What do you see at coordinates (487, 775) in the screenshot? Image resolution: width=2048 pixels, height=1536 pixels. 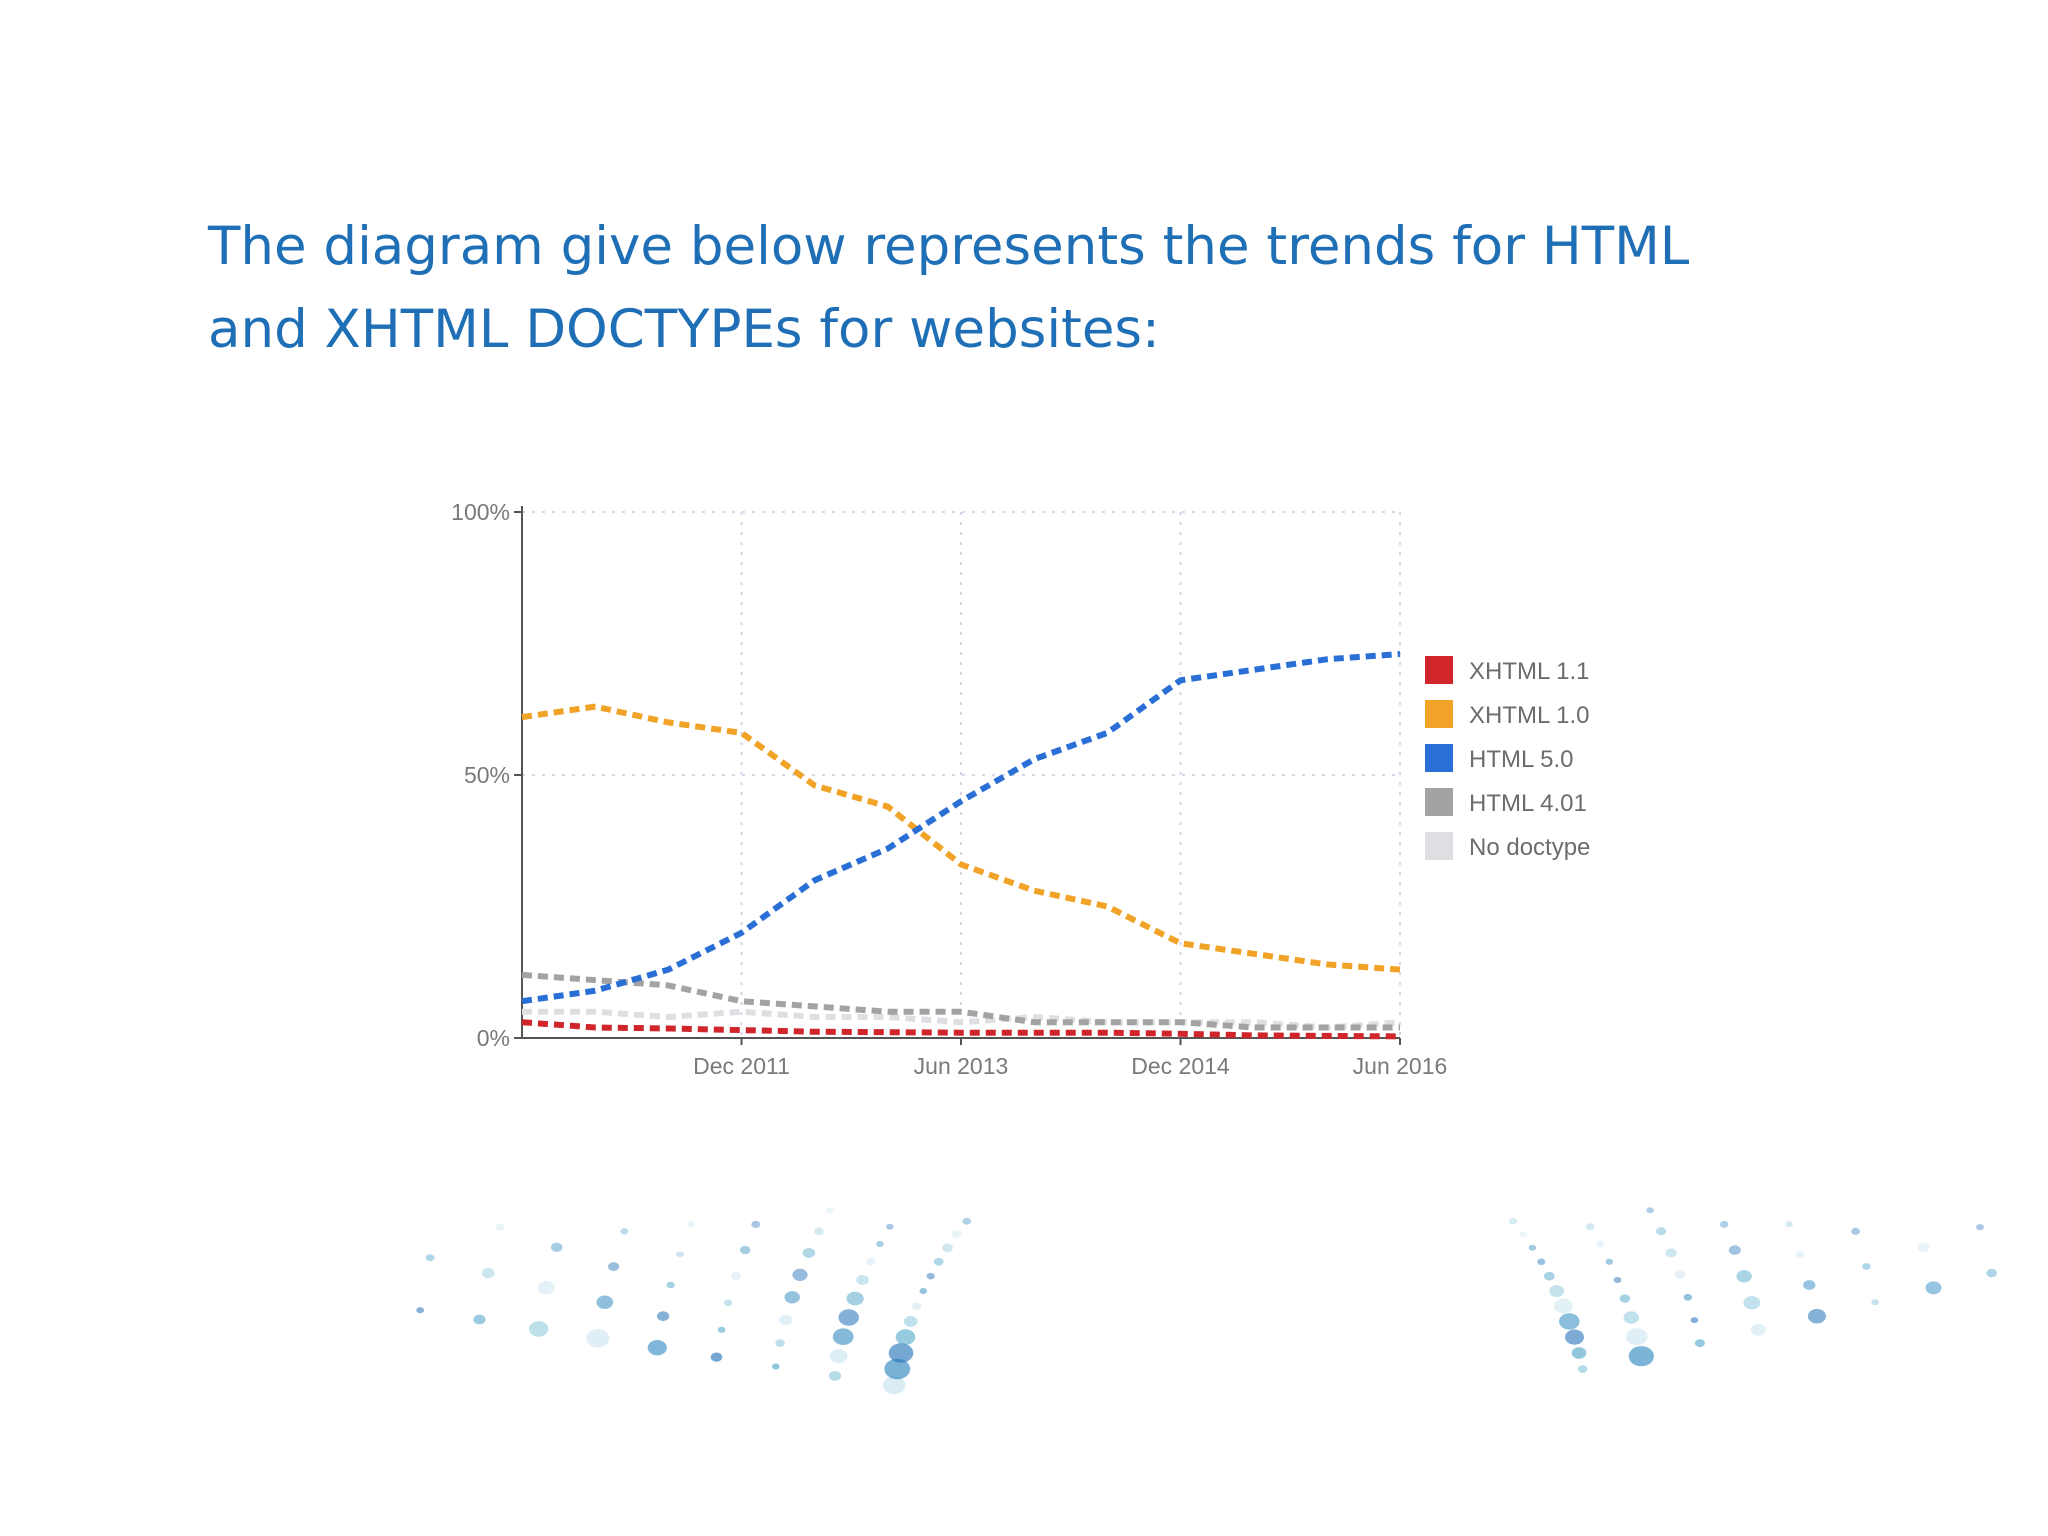 I see `y-tick-label: 50%` at bounding box center [487, 775].